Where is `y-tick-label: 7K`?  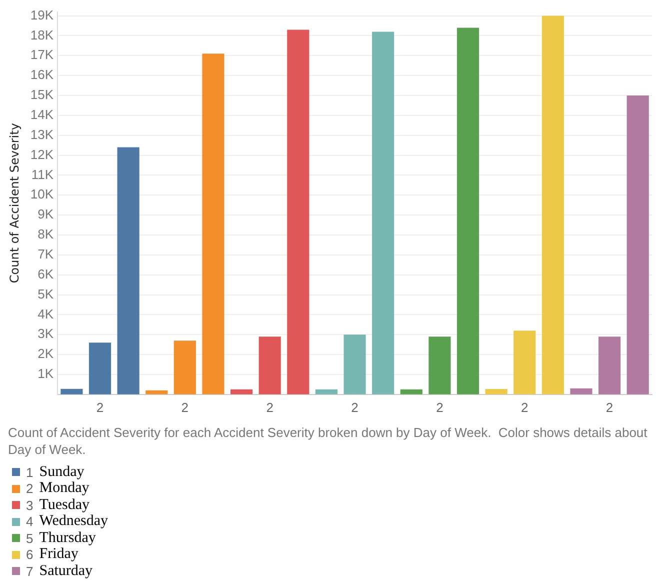 y-tick-label: 7K is located at coordinates (46, 254).